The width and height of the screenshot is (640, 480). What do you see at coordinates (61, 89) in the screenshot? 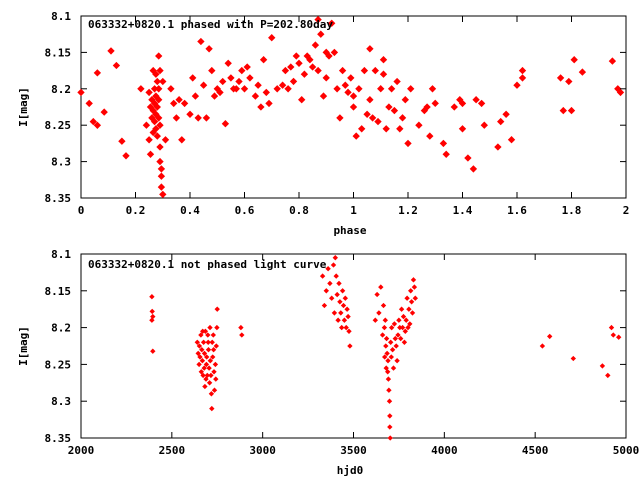
I see `phased-y-tick-label: 8.2` at bounding box center [61, 89].